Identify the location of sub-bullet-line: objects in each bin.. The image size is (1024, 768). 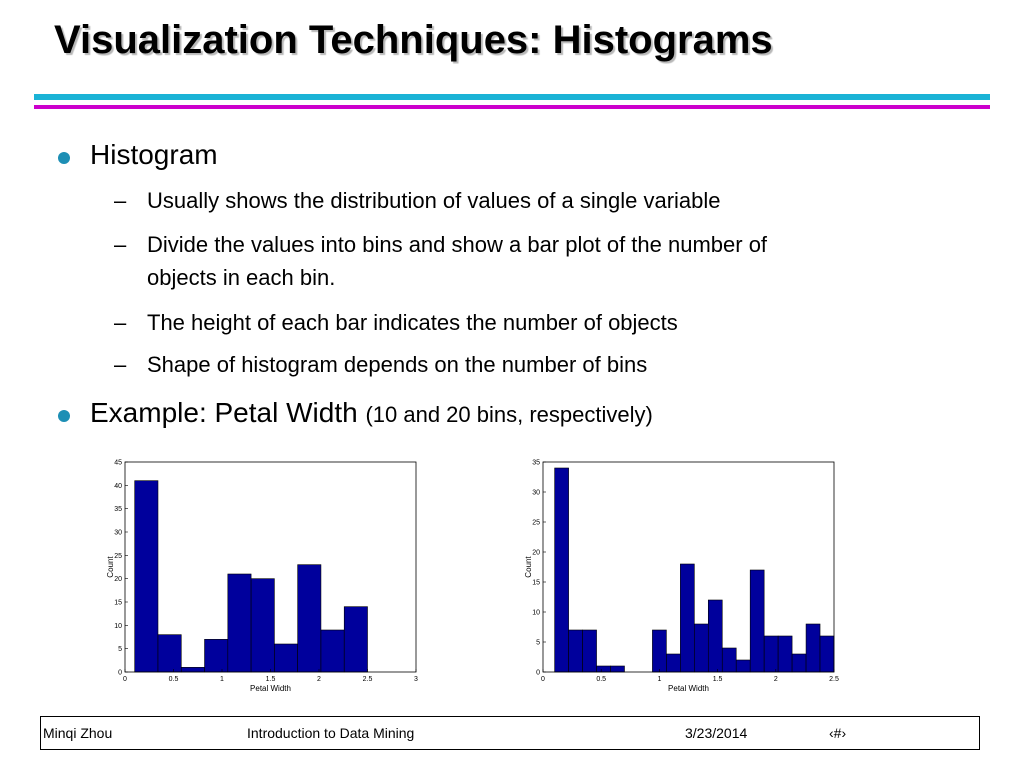
(241, 277).